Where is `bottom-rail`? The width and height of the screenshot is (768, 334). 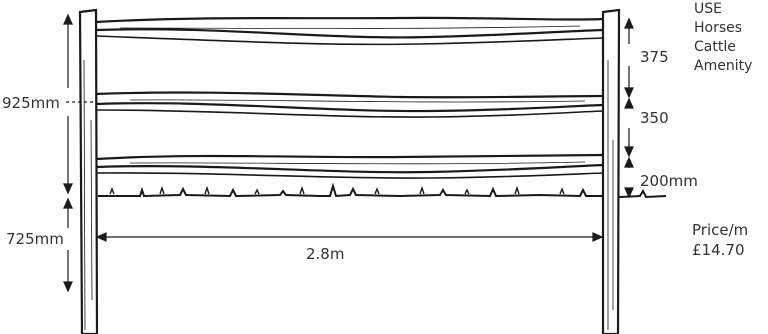
bottom-rail is located at coordinates (349, 166).